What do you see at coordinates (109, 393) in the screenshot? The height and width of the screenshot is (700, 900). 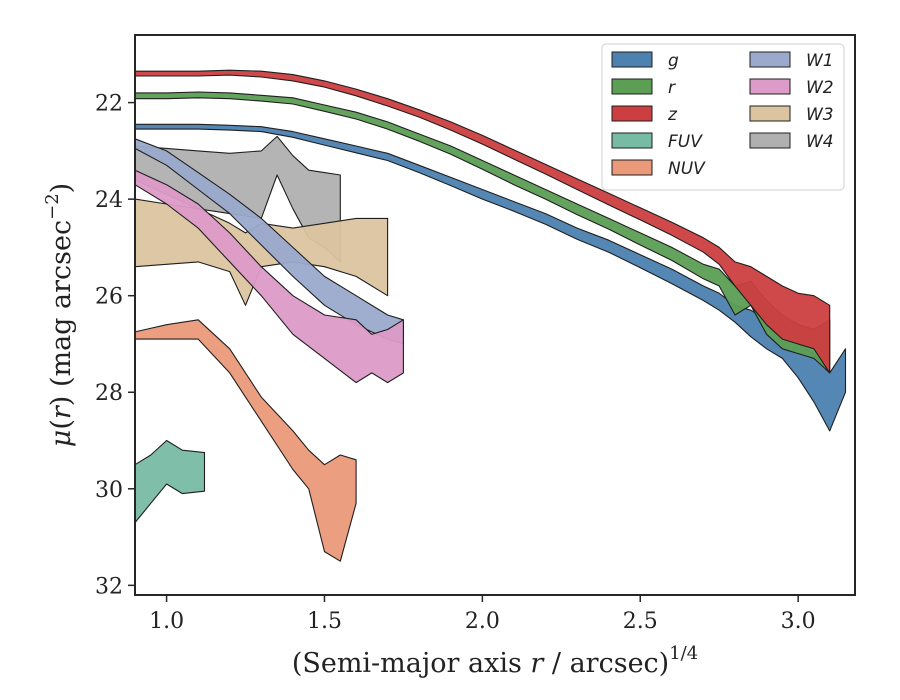 I see `y-tick-label: 28` at bounding box center [109, 393].